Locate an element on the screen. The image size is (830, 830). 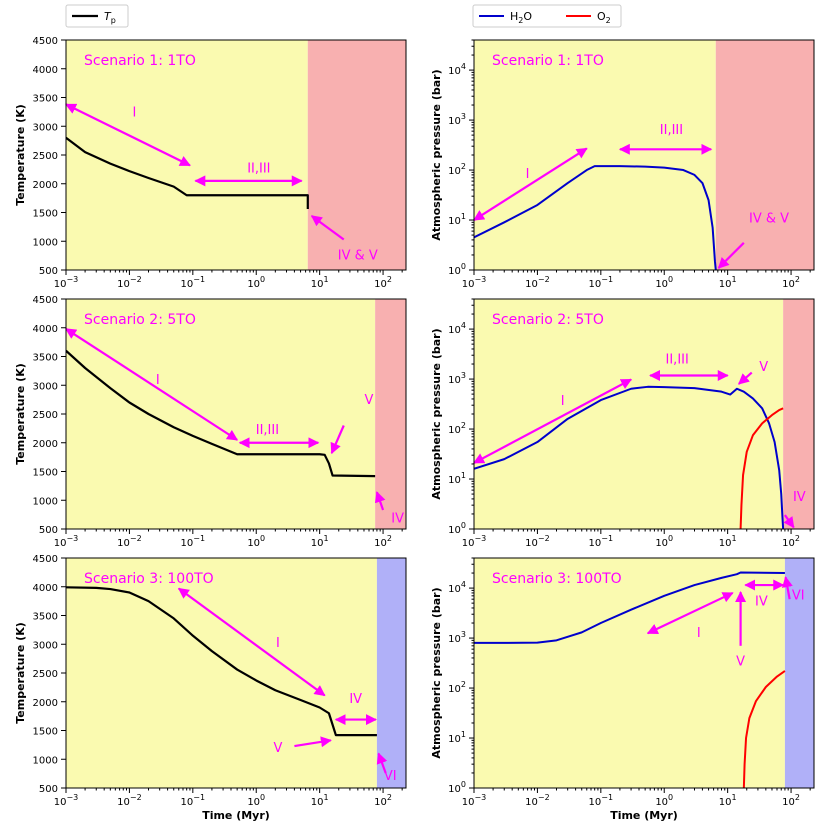
legend-label-h2o: H2O is located at coordinates (521, 17).